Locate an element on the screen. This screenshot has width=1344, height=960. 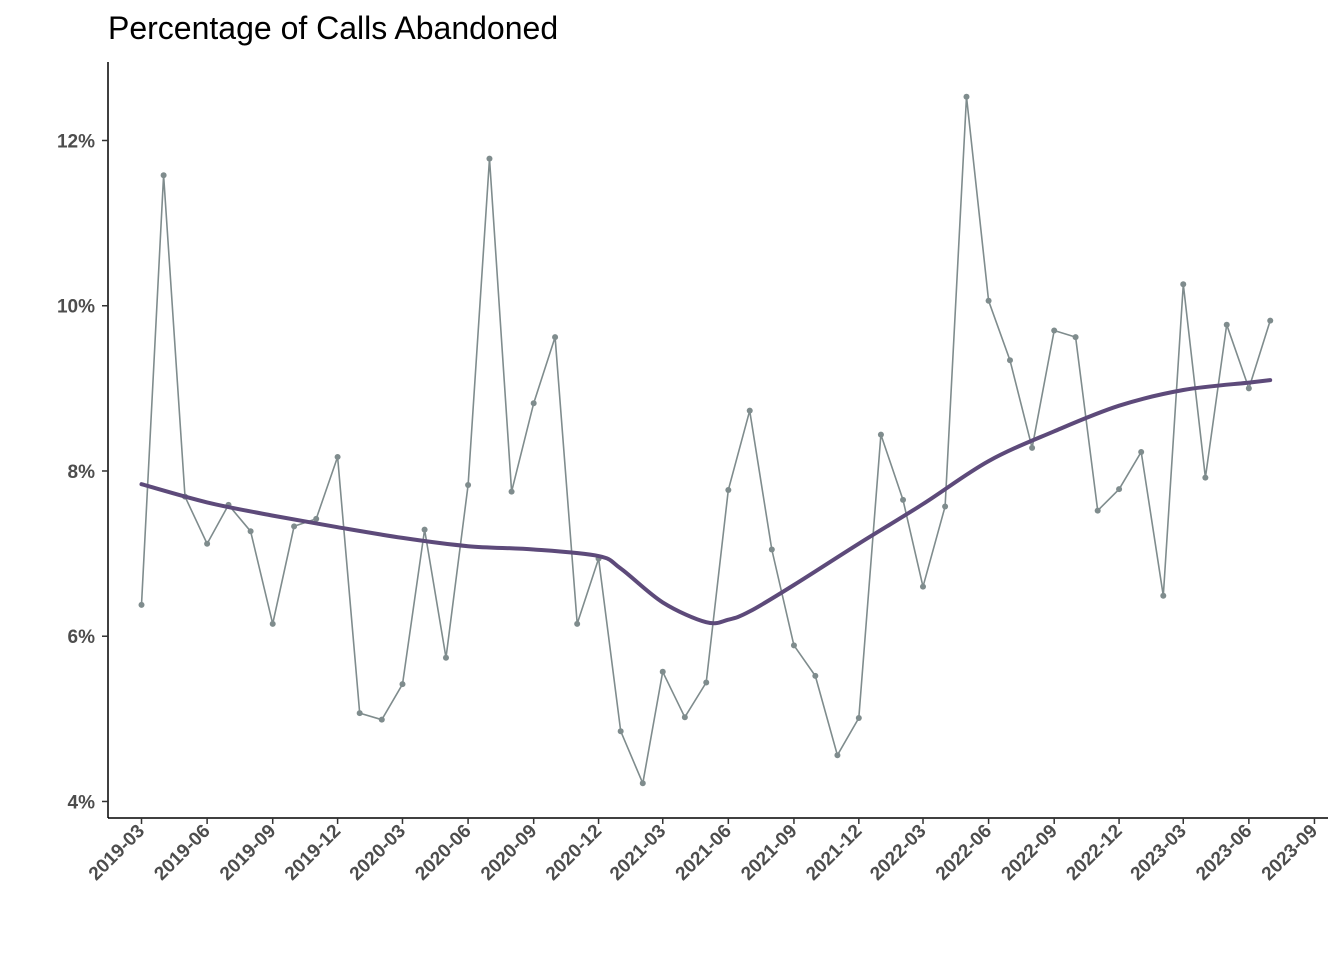
y-tick-label: 12% is located at coordinates (76, 141).